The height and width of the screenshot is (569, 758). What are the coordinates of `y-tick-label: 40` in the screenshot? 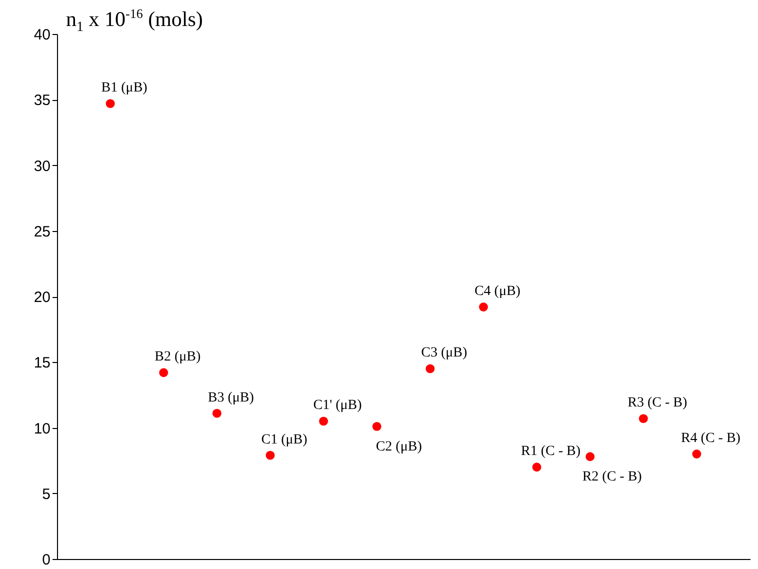 It's located at (42, 35).